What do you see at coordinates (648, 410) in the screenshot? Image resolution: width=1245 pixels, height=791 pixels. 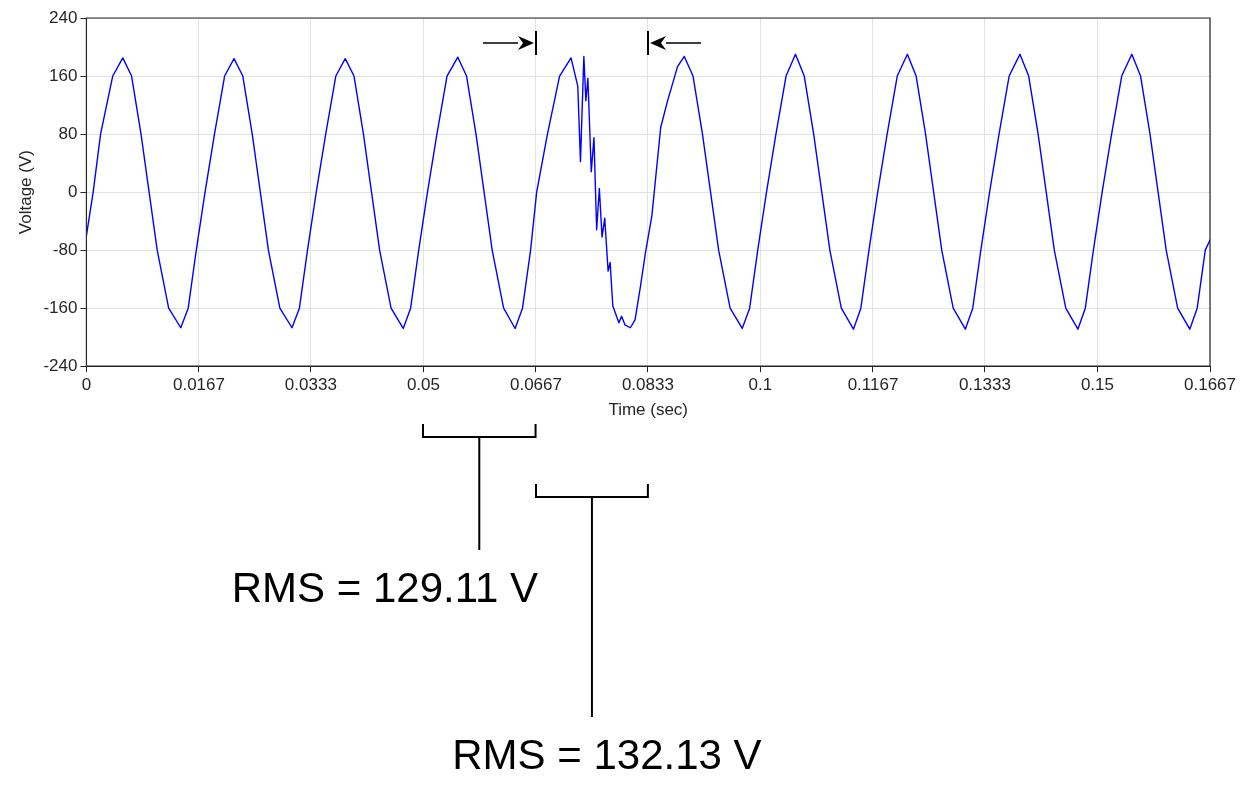 I see `x-axis-title: Time (sec)` at bounding box center [648, 410].